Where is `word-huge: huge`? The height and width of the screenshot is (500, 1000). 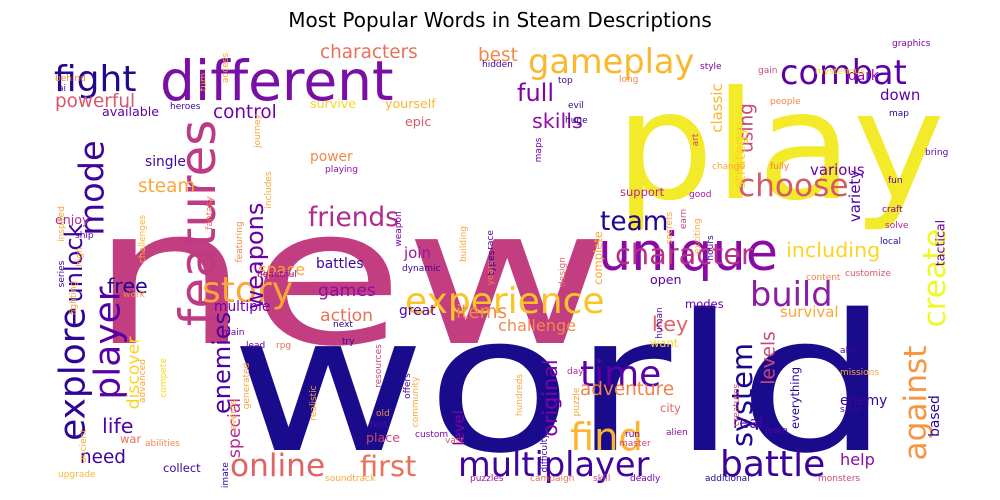 word-huge: huge is located at coordinates (576, 121).